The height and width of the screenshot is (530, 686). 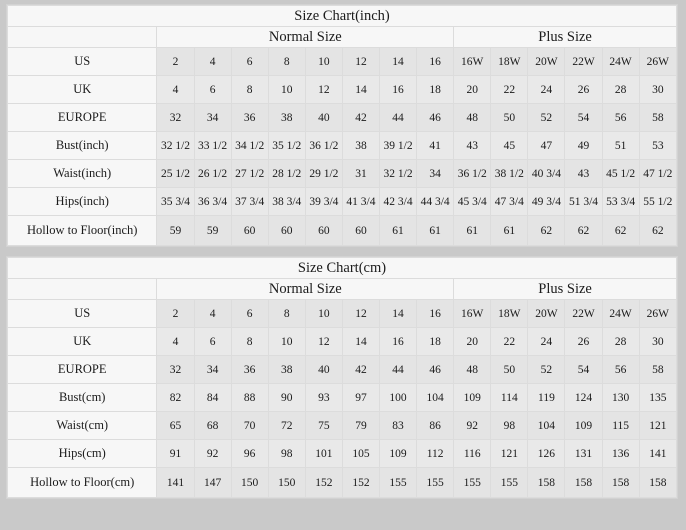 What do you see at coordinates (398, 397) in the screenshot?
I see `table-cell: 100` at bounding box center [398, 397].